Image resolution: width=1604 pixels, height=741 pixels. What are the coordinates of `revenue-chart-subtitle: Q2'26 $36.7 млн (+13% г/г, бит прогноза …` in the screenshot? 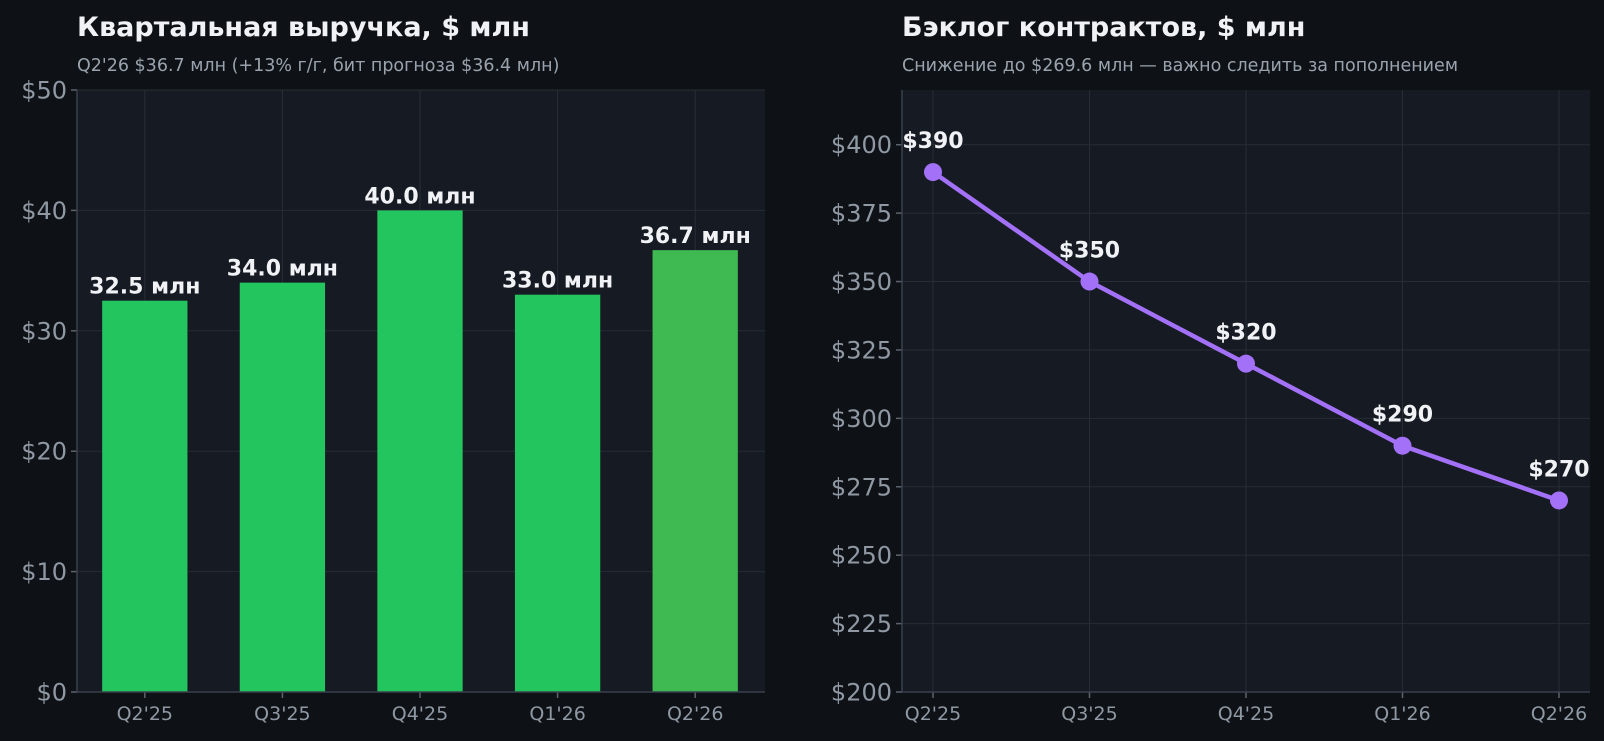 It's located at (318, 66).